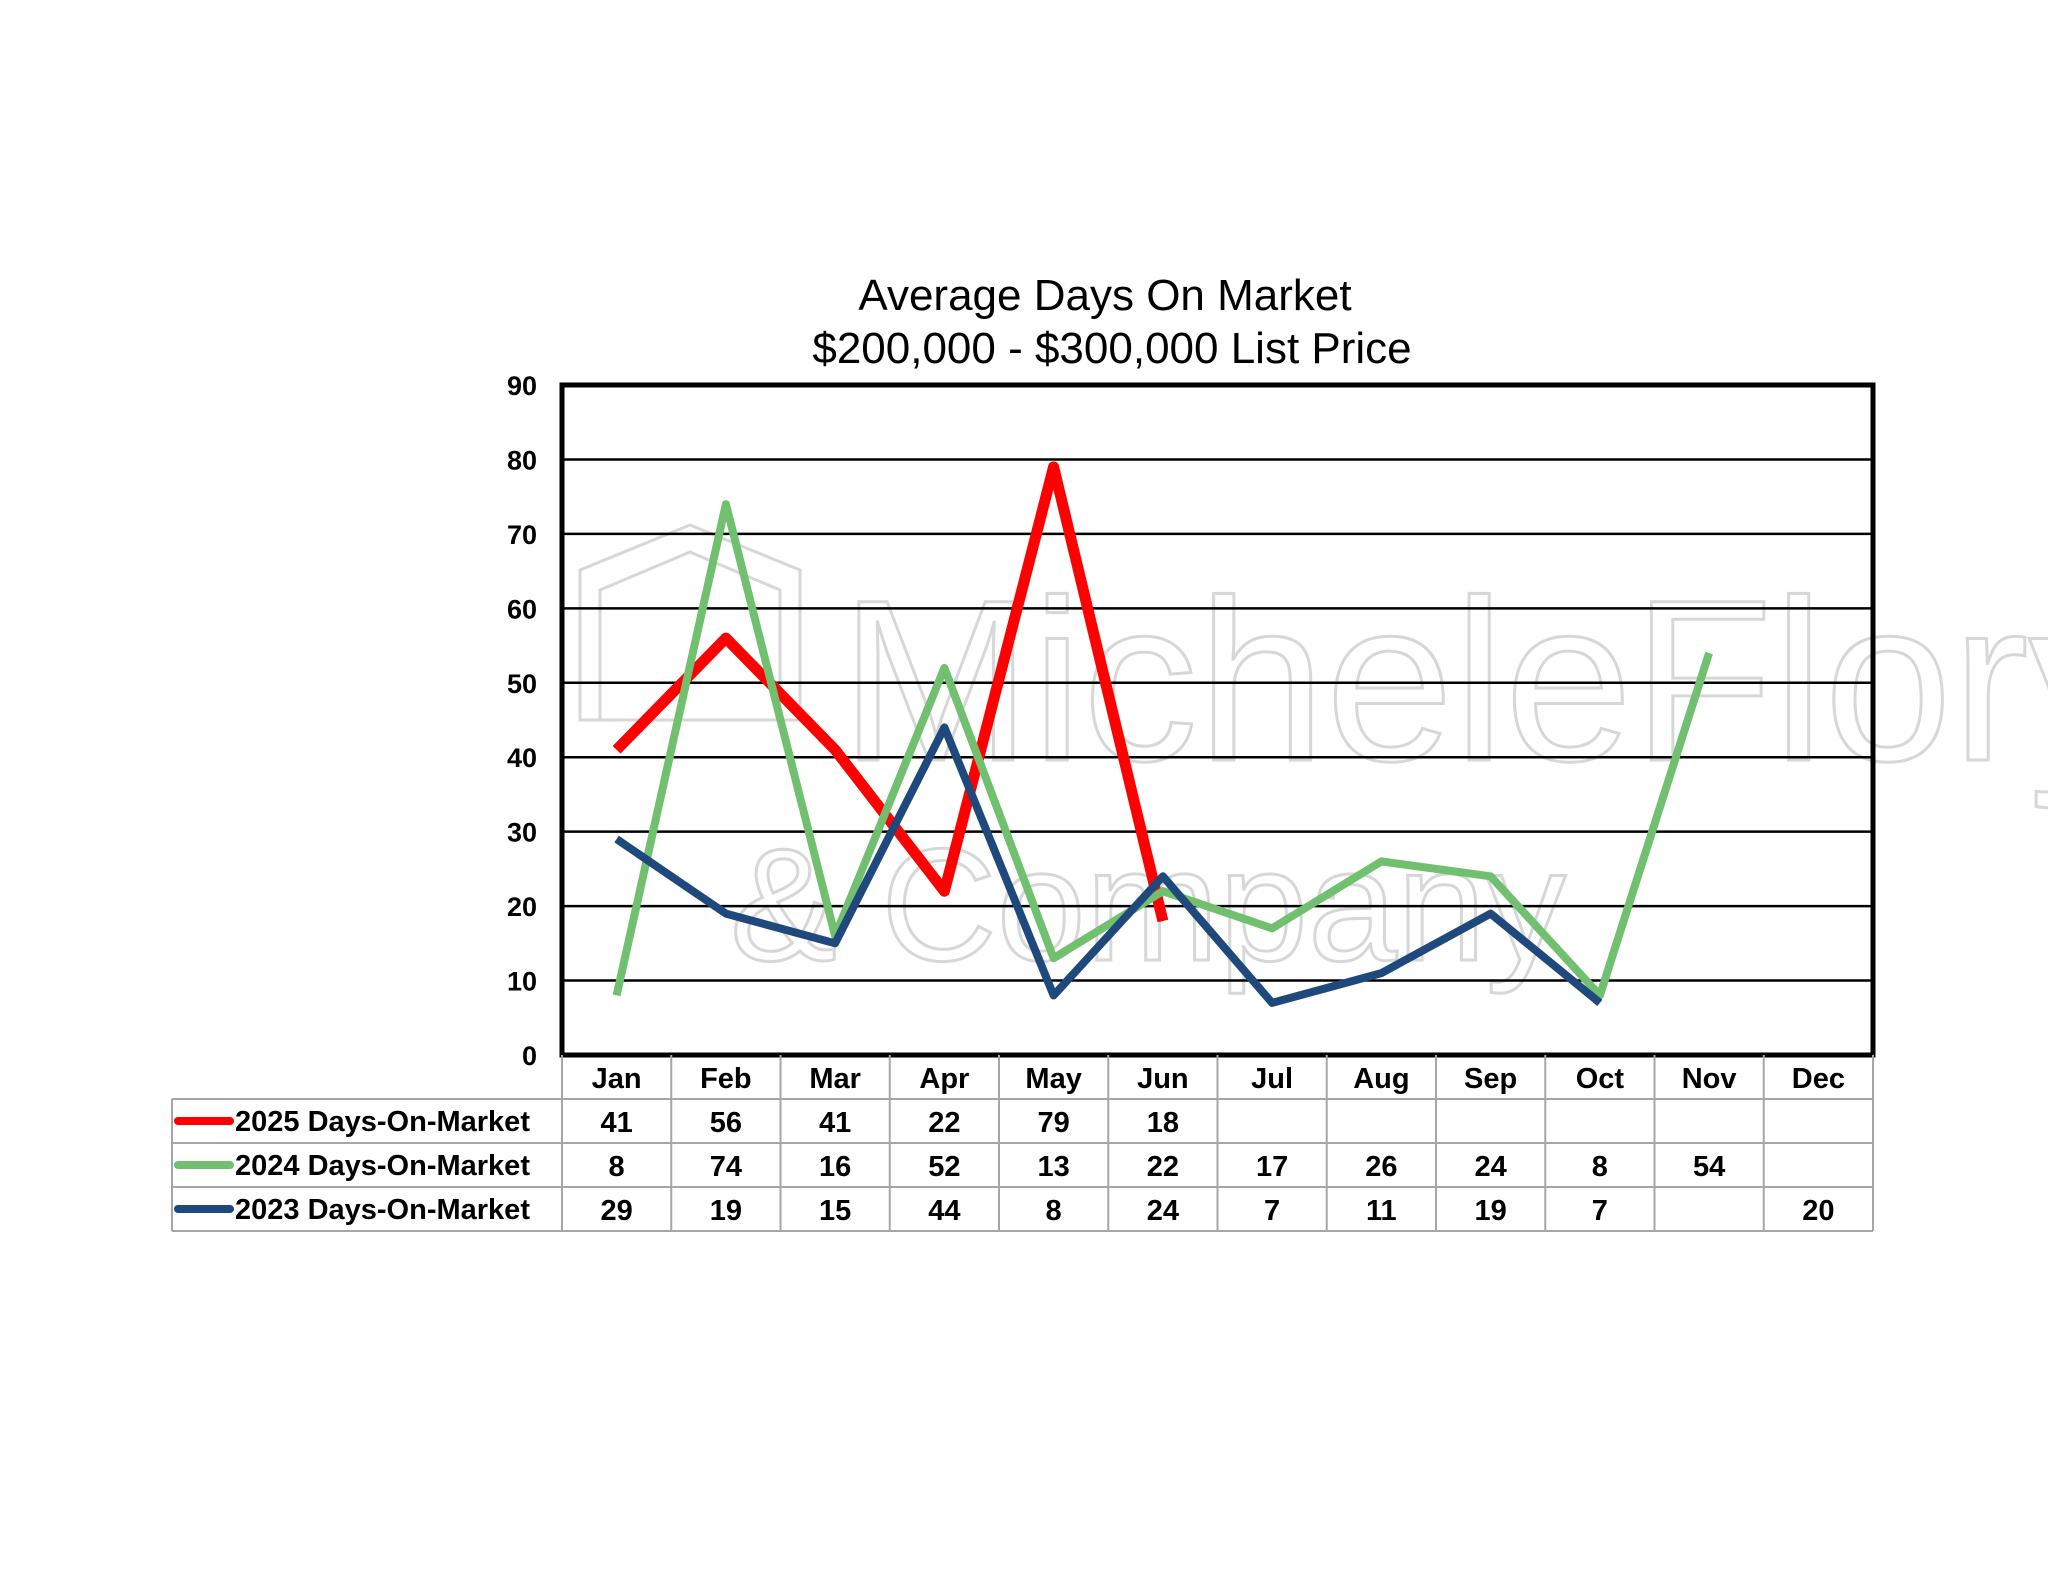  What do you see at coordinates (1053, 1167) in the screenshot?
I see `data-label: 13` at bounding box center [1053, 1167].